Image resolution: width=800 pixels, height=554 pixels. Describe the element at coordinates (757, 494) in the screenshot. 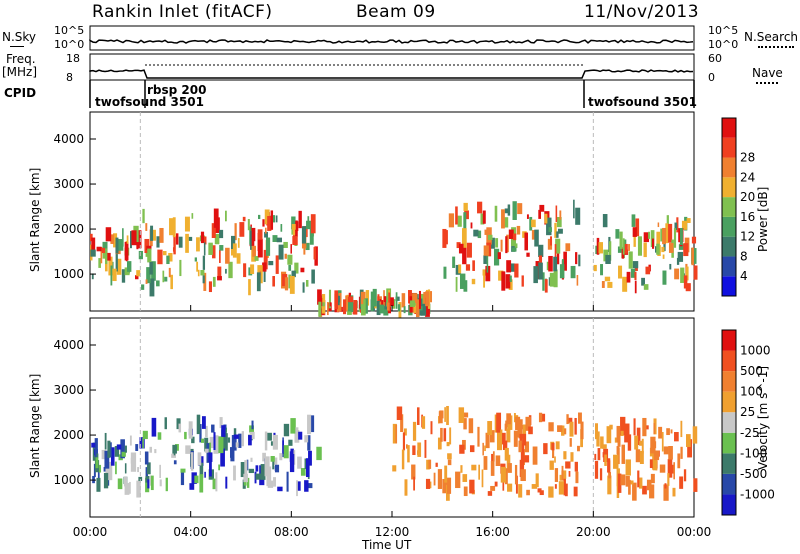

I see `colorbar-tick-label: -1000` at that location.